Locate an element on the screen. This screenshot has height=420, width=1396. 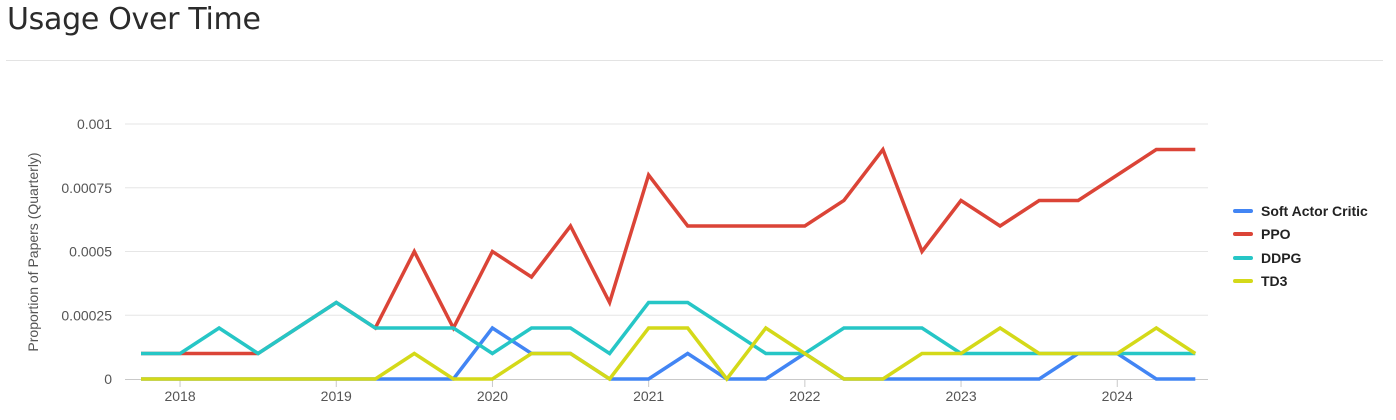
legend-item-td3: TD3 is located at coordinates (1313, 282).